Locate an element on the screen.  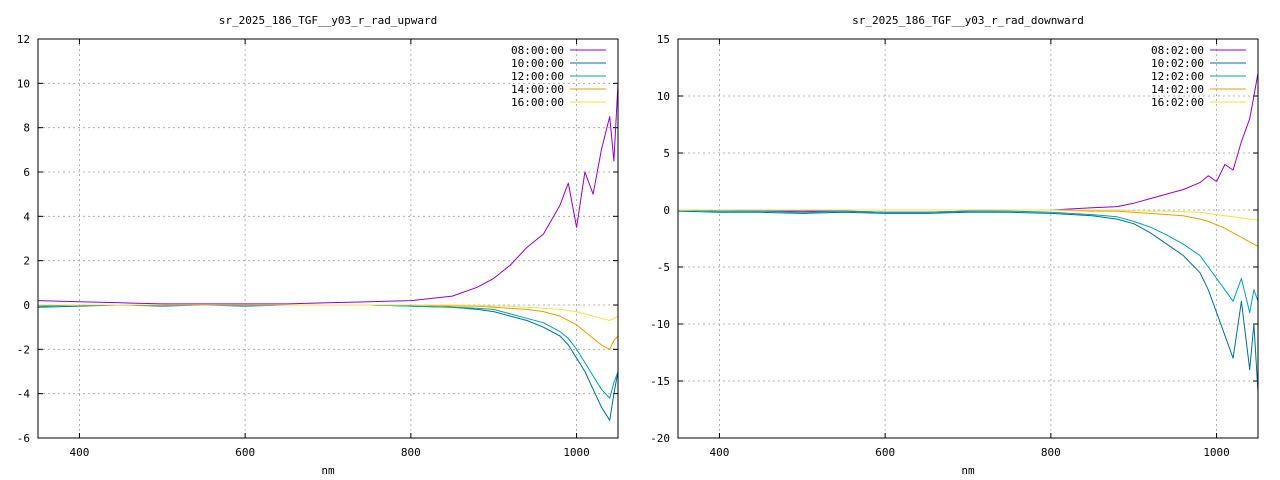
y-tick-label: 15 is located at coordinates (663, 39).